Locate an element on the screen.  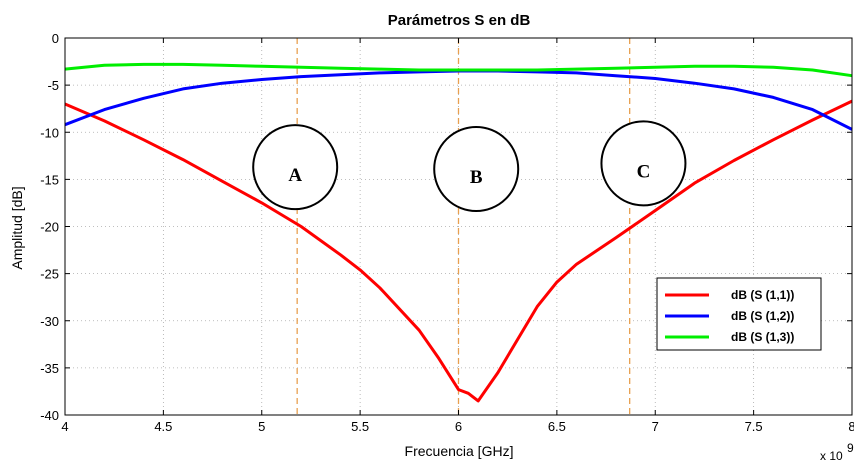
region-circles: A B C is located at coordinates (469, 166).